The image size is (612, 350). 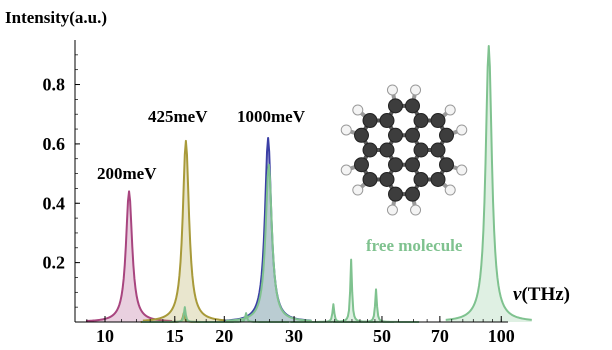 I want to click on annotation-free-molecule: free molecule, so click(x=414, y=245).